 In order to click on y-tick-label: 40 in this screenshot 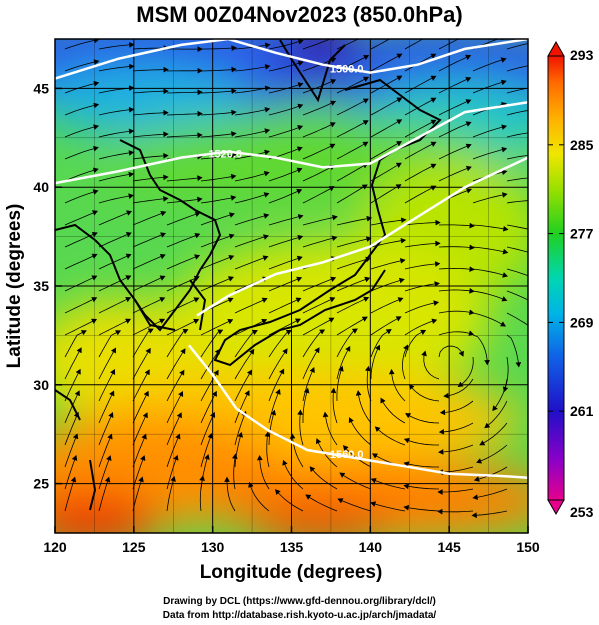, I will do `click(41, 187)`.